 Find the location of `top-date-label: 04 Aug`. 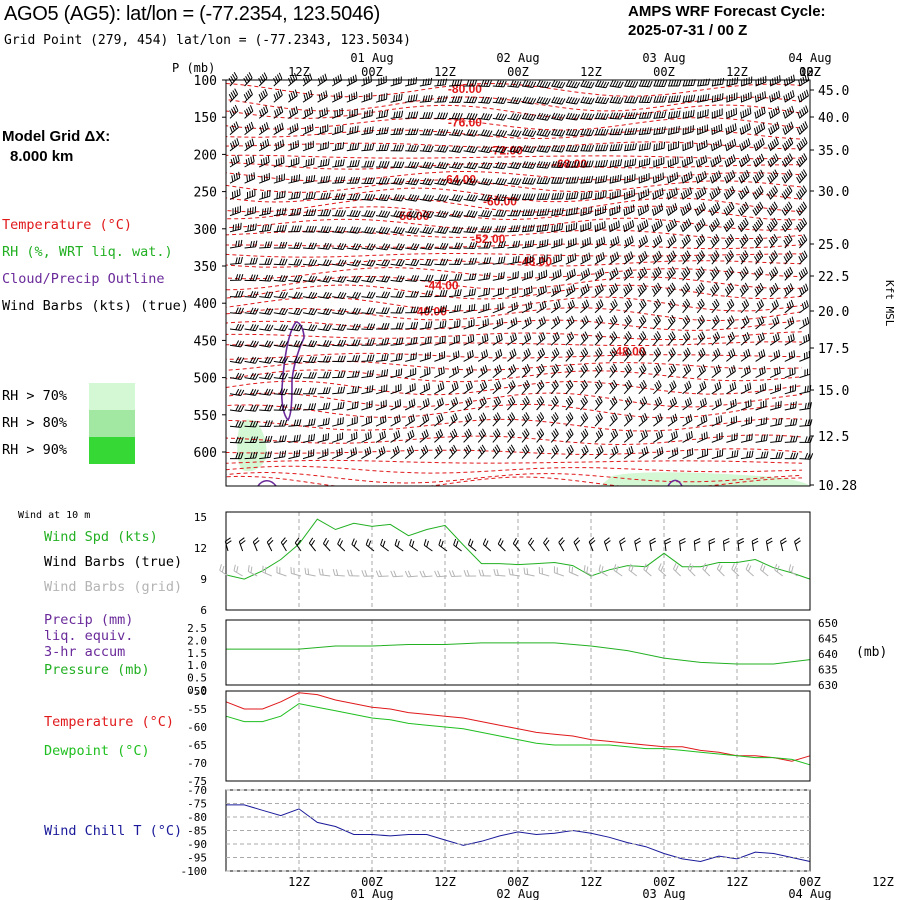

top-date-label: 04 Aug is located at coordinates (809, 58).